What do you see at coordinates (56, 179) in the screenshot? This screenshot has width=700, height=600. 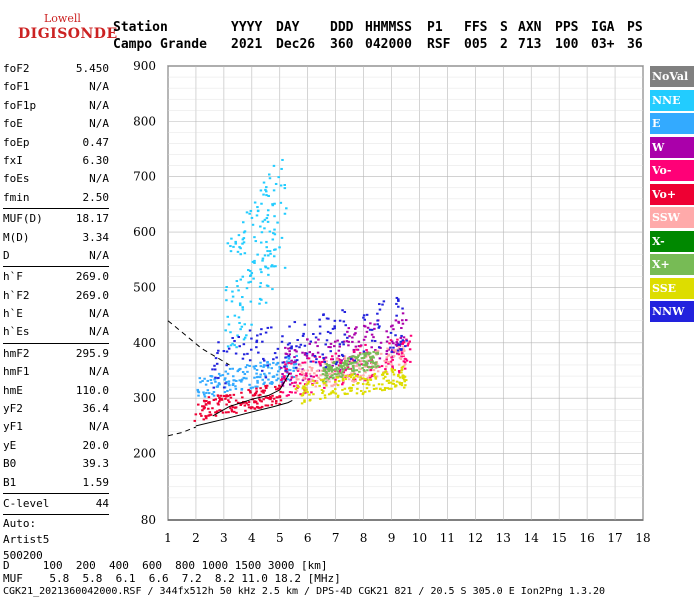 I see `param-row: foEs N/A` at bounding box center [56, 179].